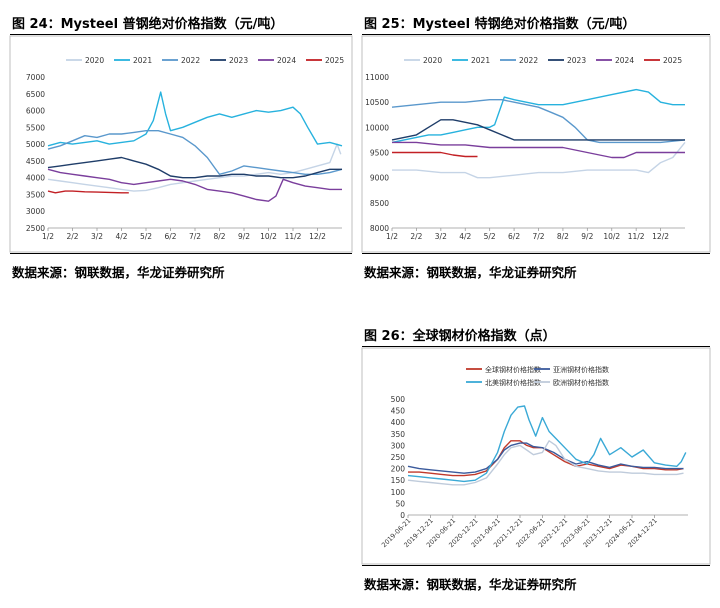 This screenshot has width=720, height=608. Describe the element at coordinates (35, 111) in the screenshot. I see `y-tick-label: 6000` at that location.